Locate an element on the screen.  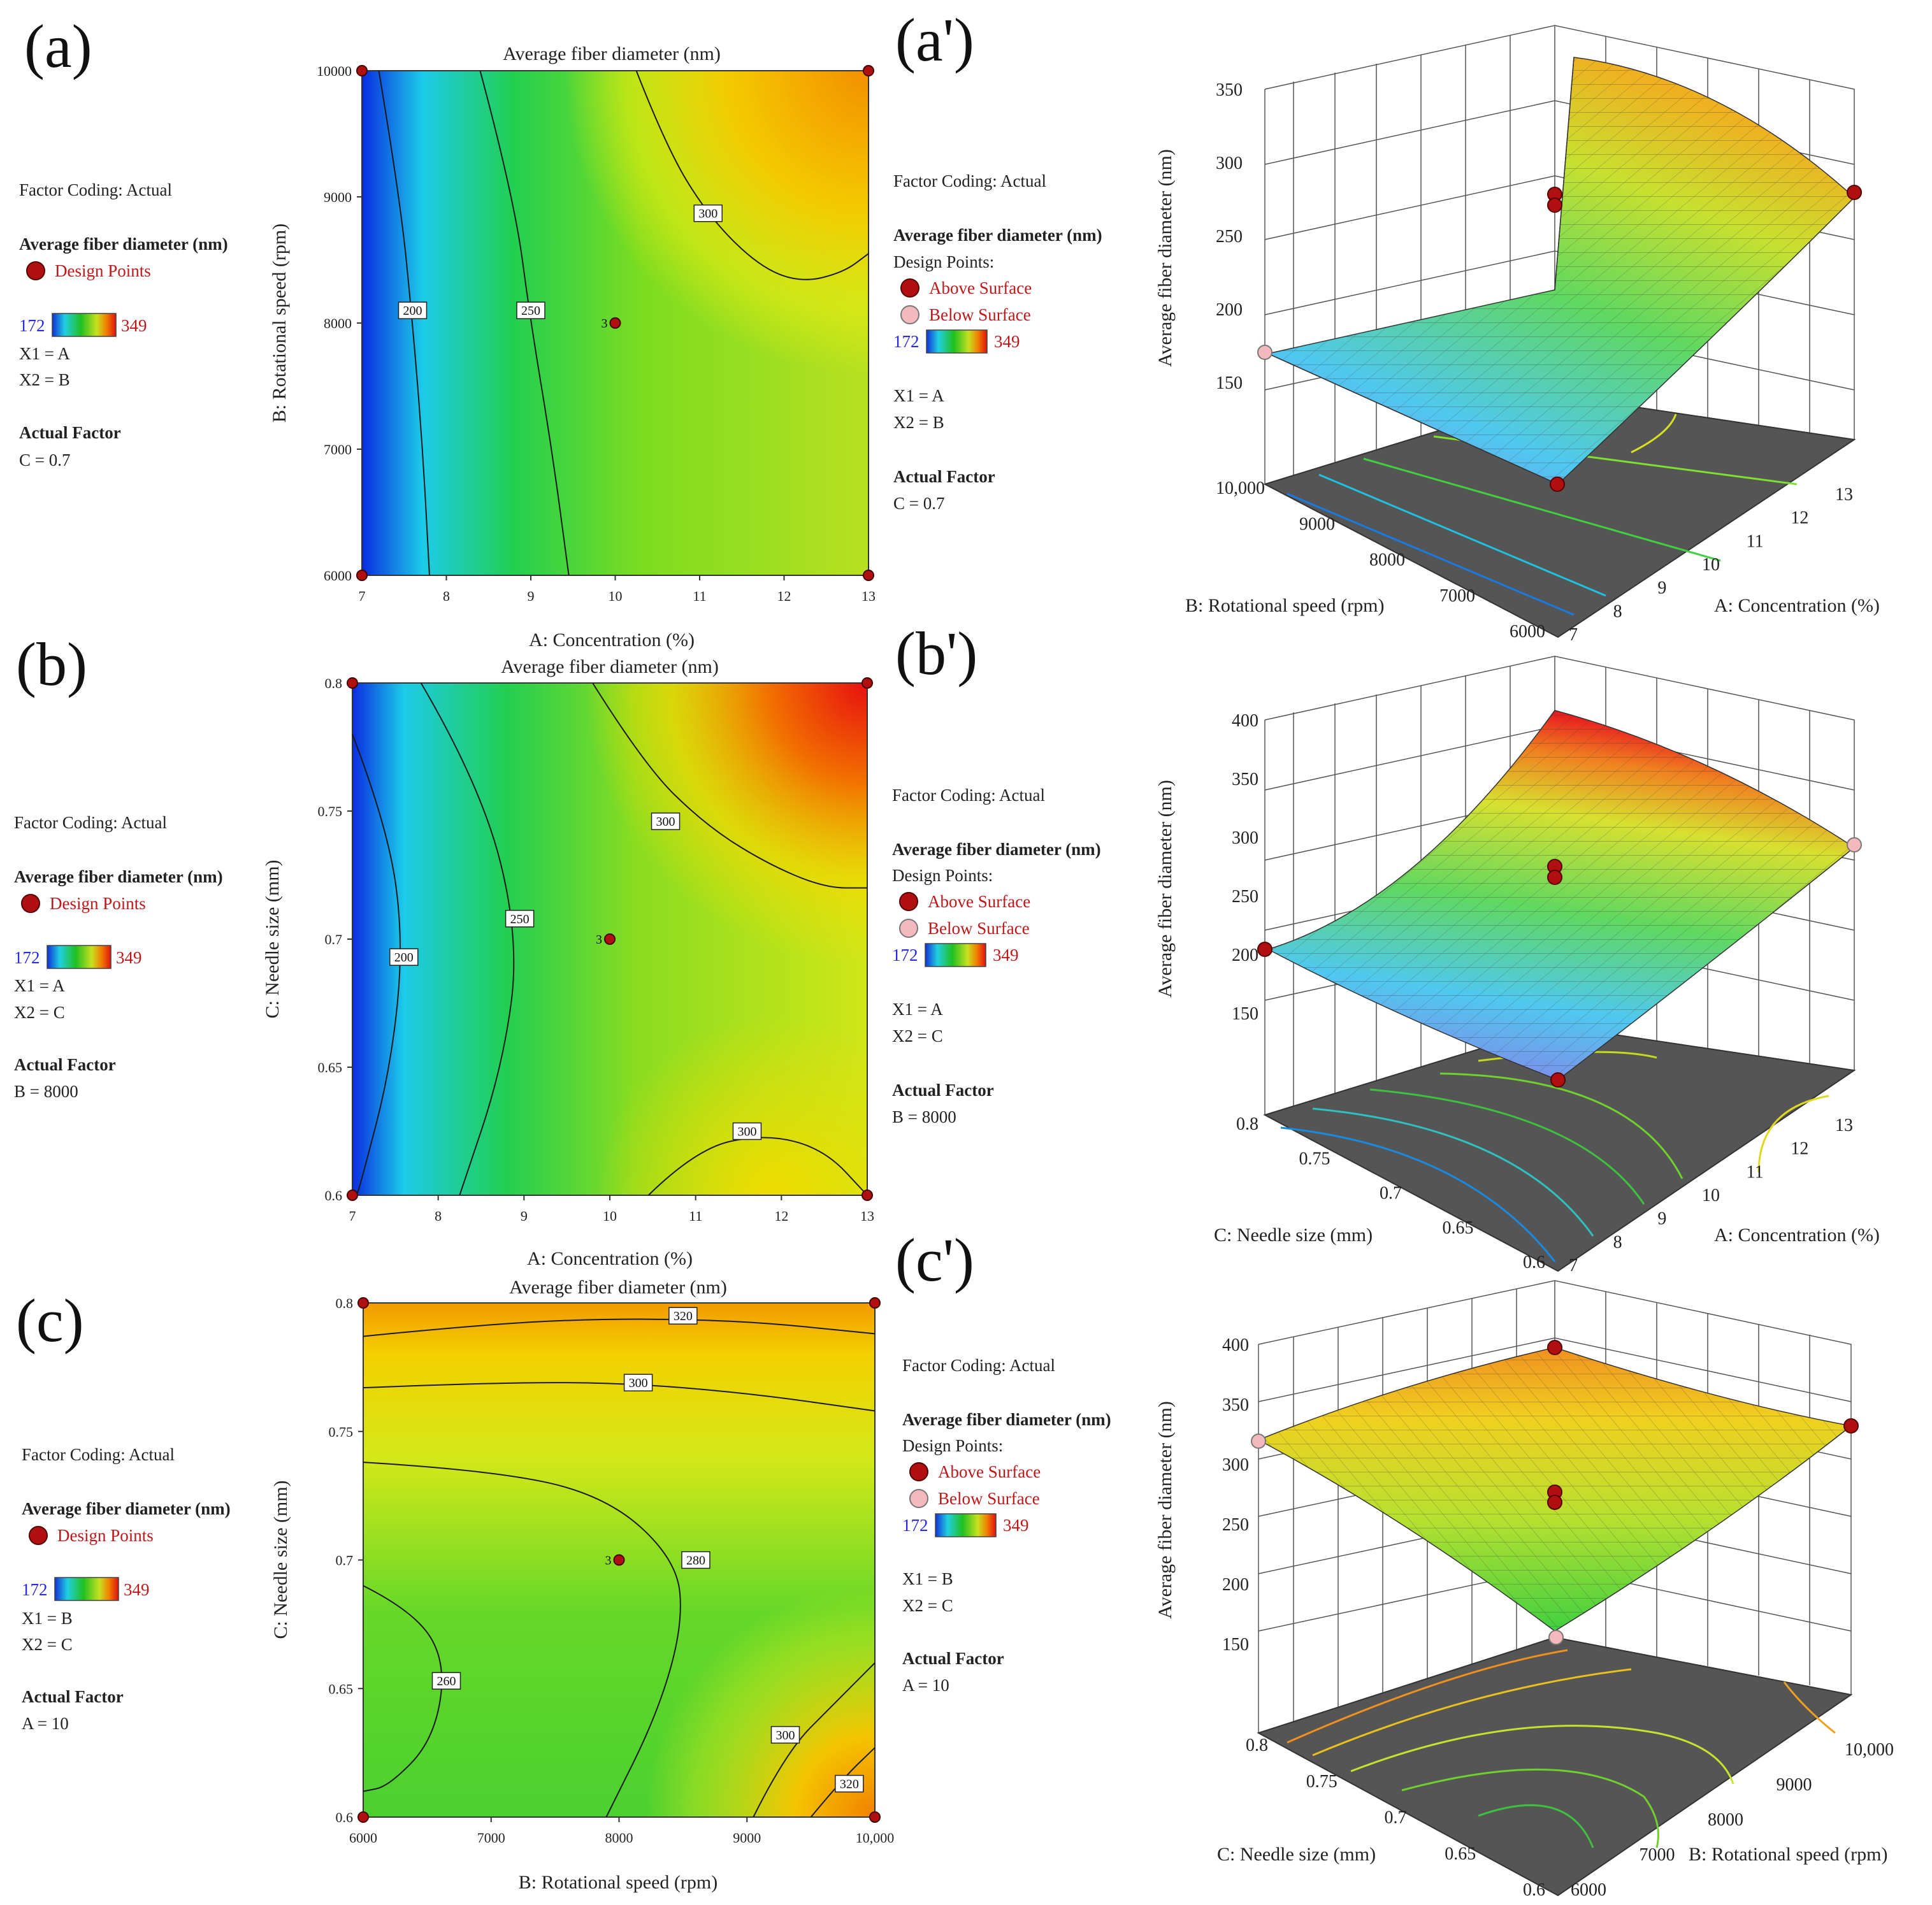
legend-actual-value: A = 10 is located at coordinates (45, 1723).